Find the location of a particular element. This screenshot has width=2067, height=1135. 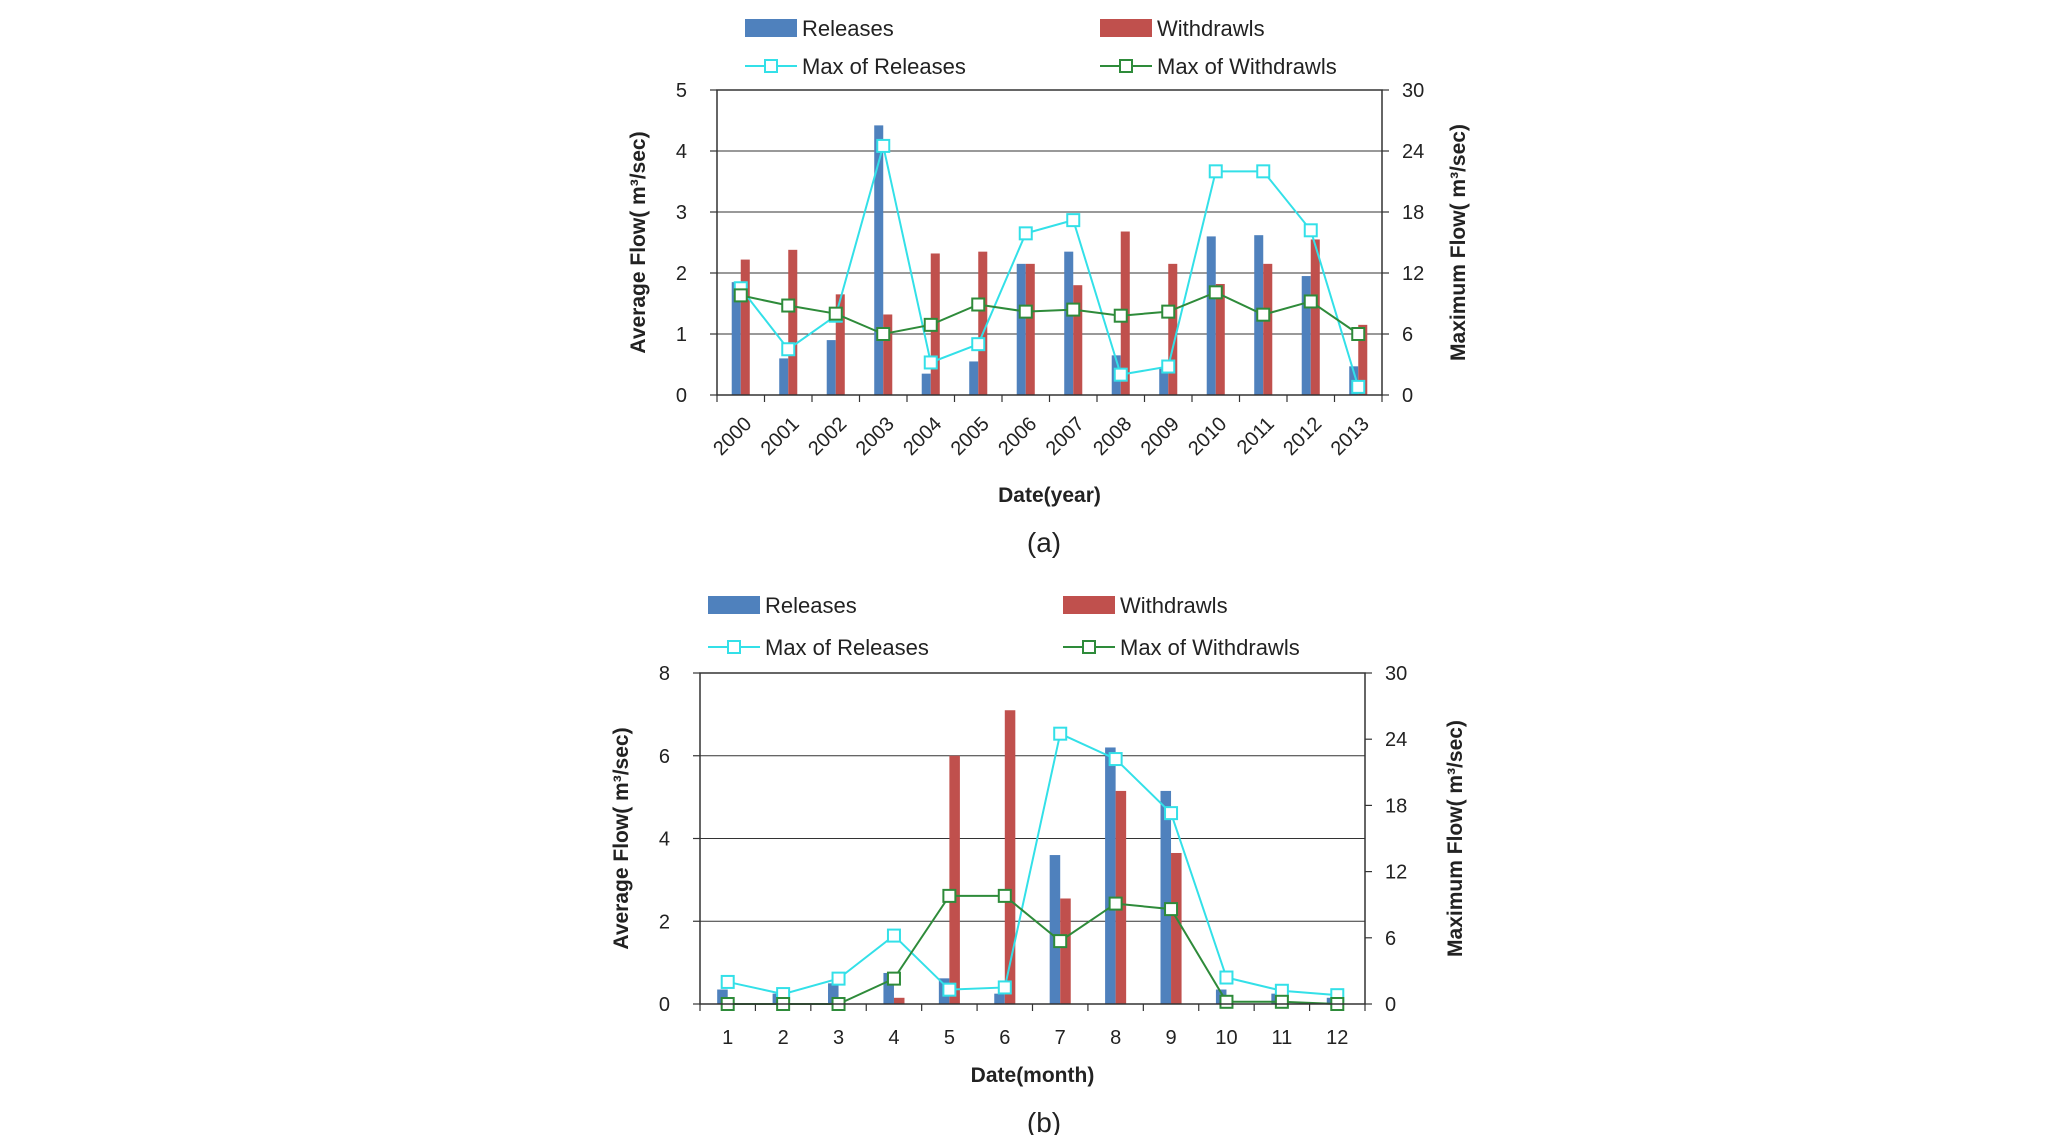

x-tick-label: 2002 is located at coordinates (827, 436).